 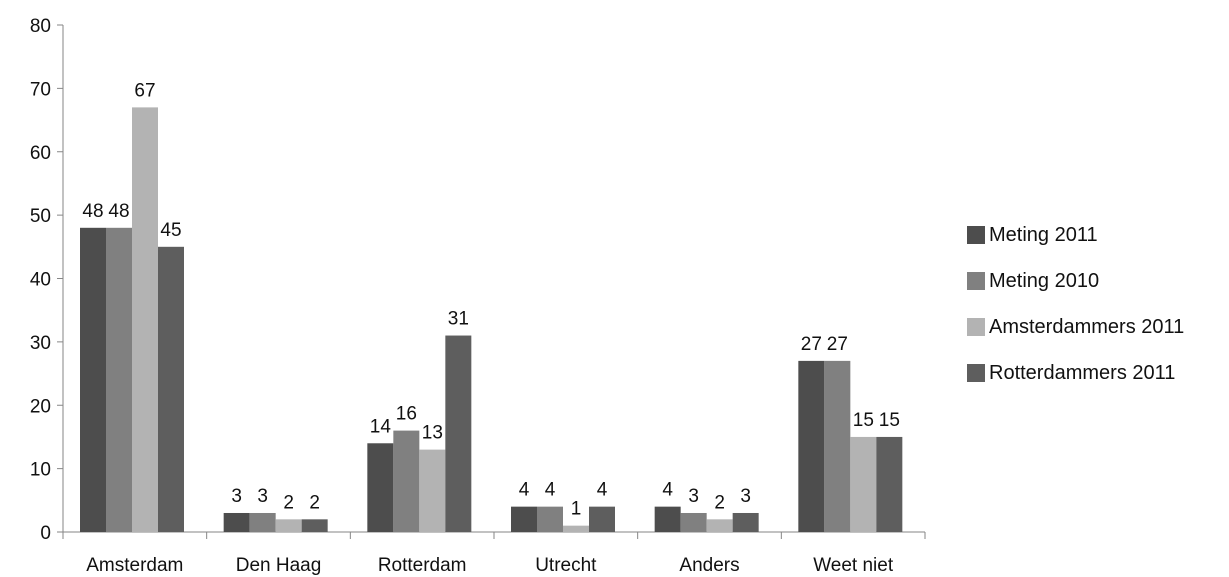 What do you see at coordinates (279, 565) in the screenshot?
I see `x-tick-label: Den Haag` at bounding box center [279, 565].